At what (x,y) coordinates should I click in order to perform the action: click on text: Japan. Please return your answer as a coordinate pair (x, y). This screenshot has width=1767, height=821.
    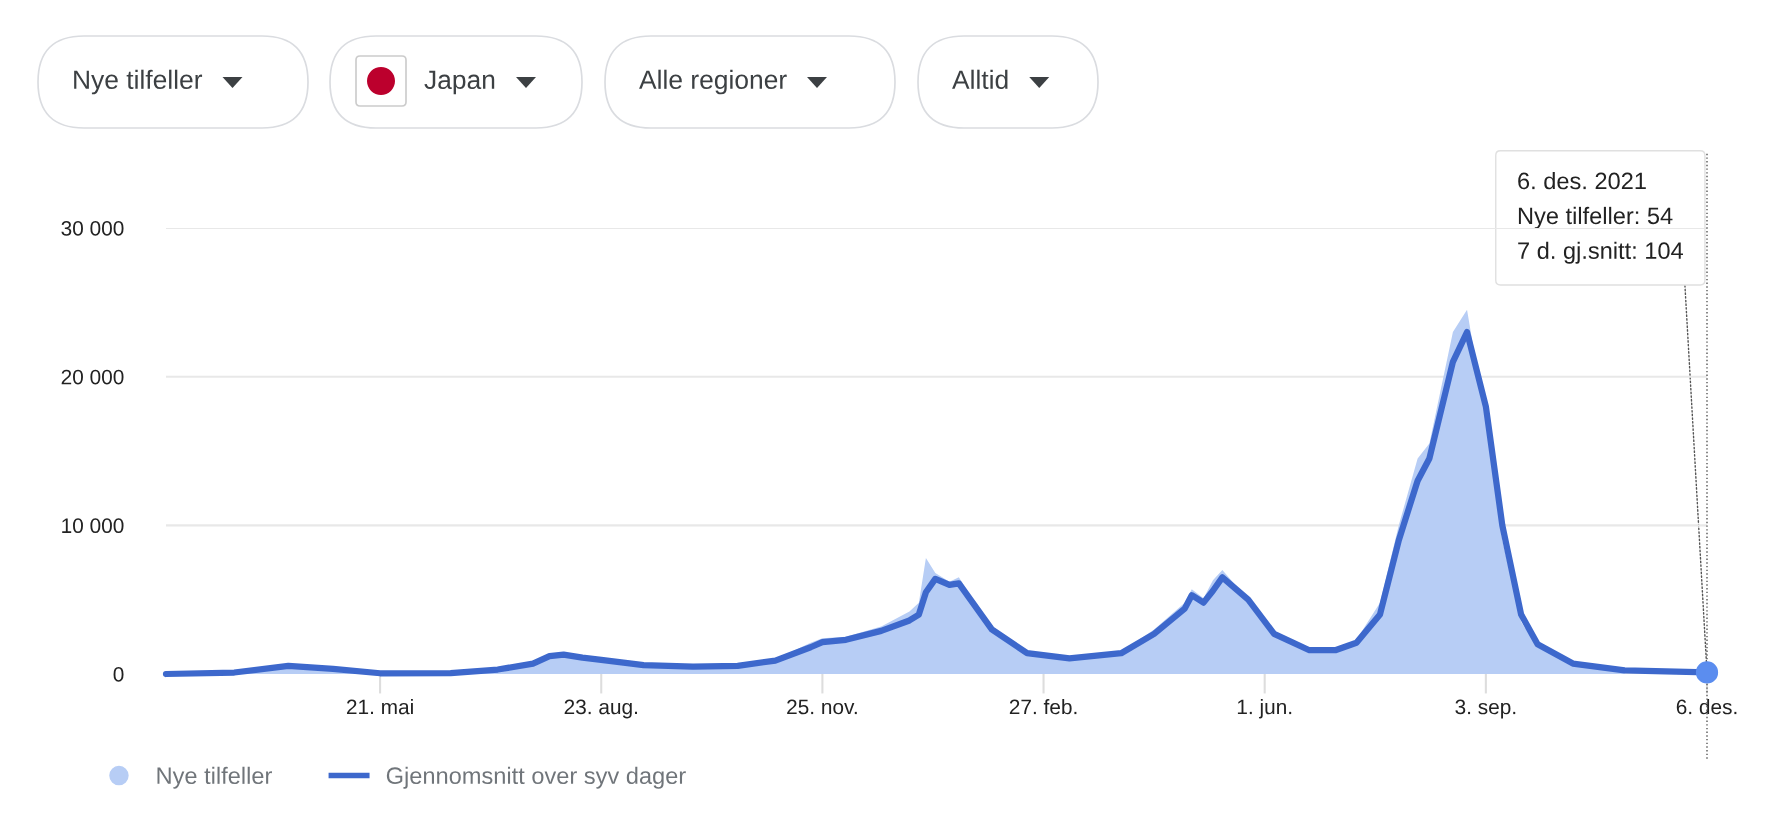
    Looking at the image, I should click on (459, 82).